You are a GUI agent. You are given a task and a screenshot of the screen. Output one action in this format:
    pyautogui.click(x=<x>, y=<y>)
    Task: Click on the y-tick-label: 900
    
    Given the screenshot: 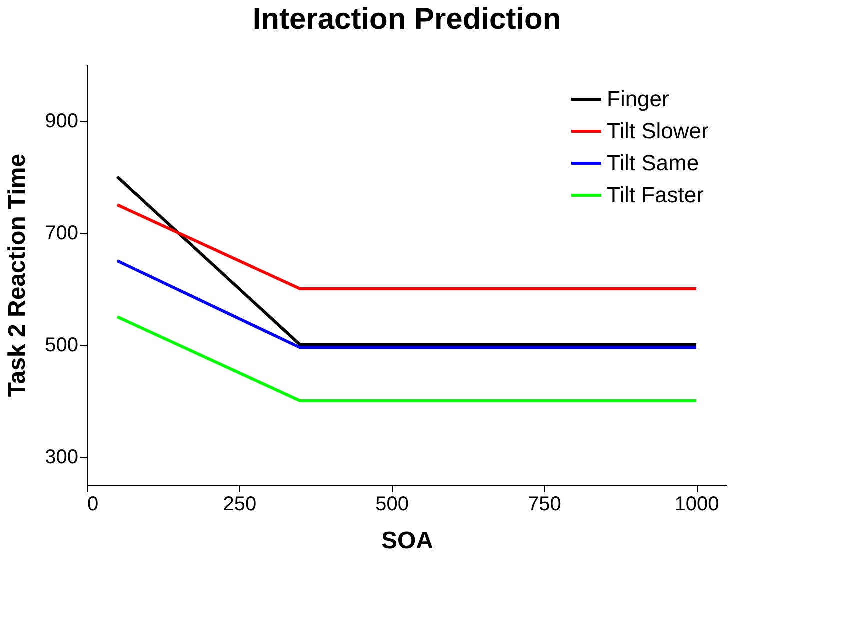 What is the action you would take?
    pyautogui.click(x=61, y=121)
    